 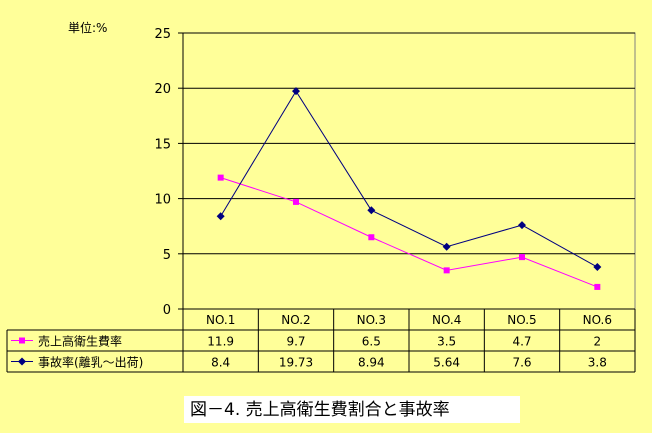 What do you see at coordinates (220, 363) in the screenshot?
I see `data-table-value: 8.4` at bounding box center [220, 363].